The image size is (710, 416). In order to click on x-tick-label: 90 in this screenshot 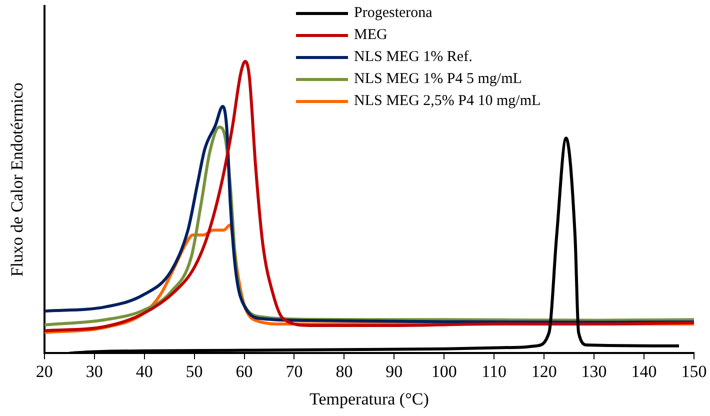, I will do `click(394, 371)`.